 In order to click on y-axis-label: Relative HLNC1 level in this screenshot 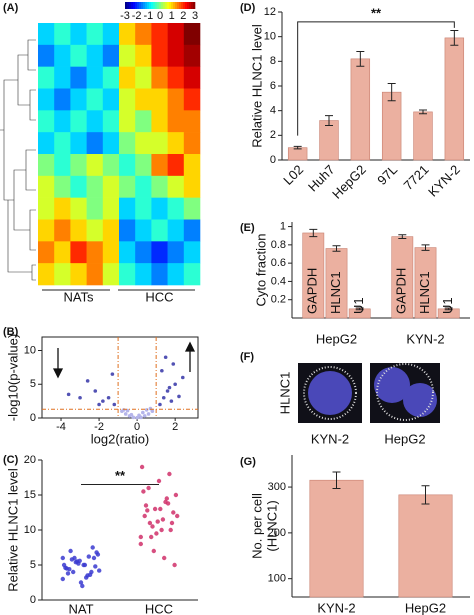, I will do `click(12, 530)`.